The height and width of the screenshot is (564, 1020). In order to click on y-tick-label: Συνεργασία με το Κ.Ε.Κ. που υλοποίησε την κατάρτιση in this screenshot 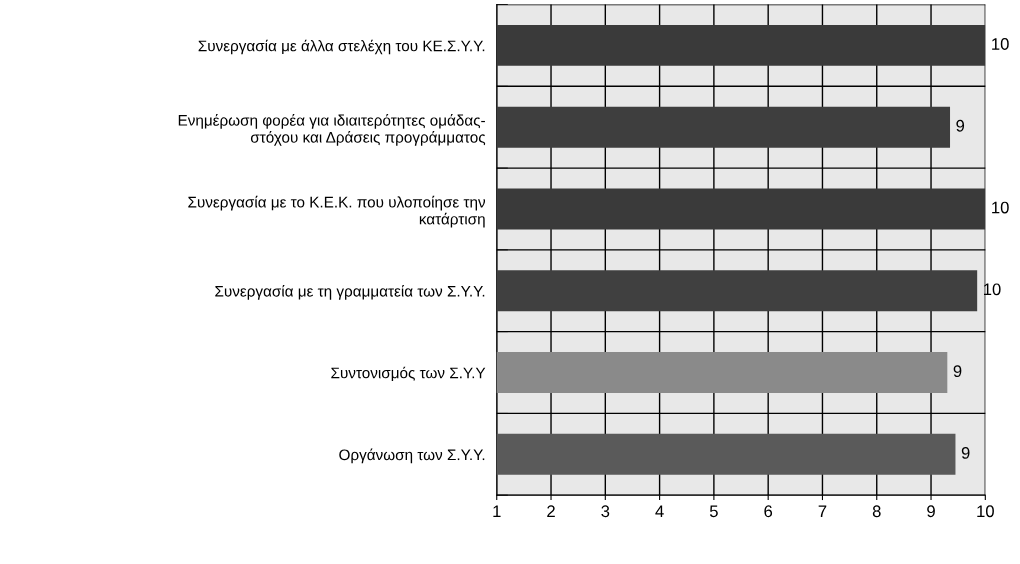, I will do `click(337, 211)`.